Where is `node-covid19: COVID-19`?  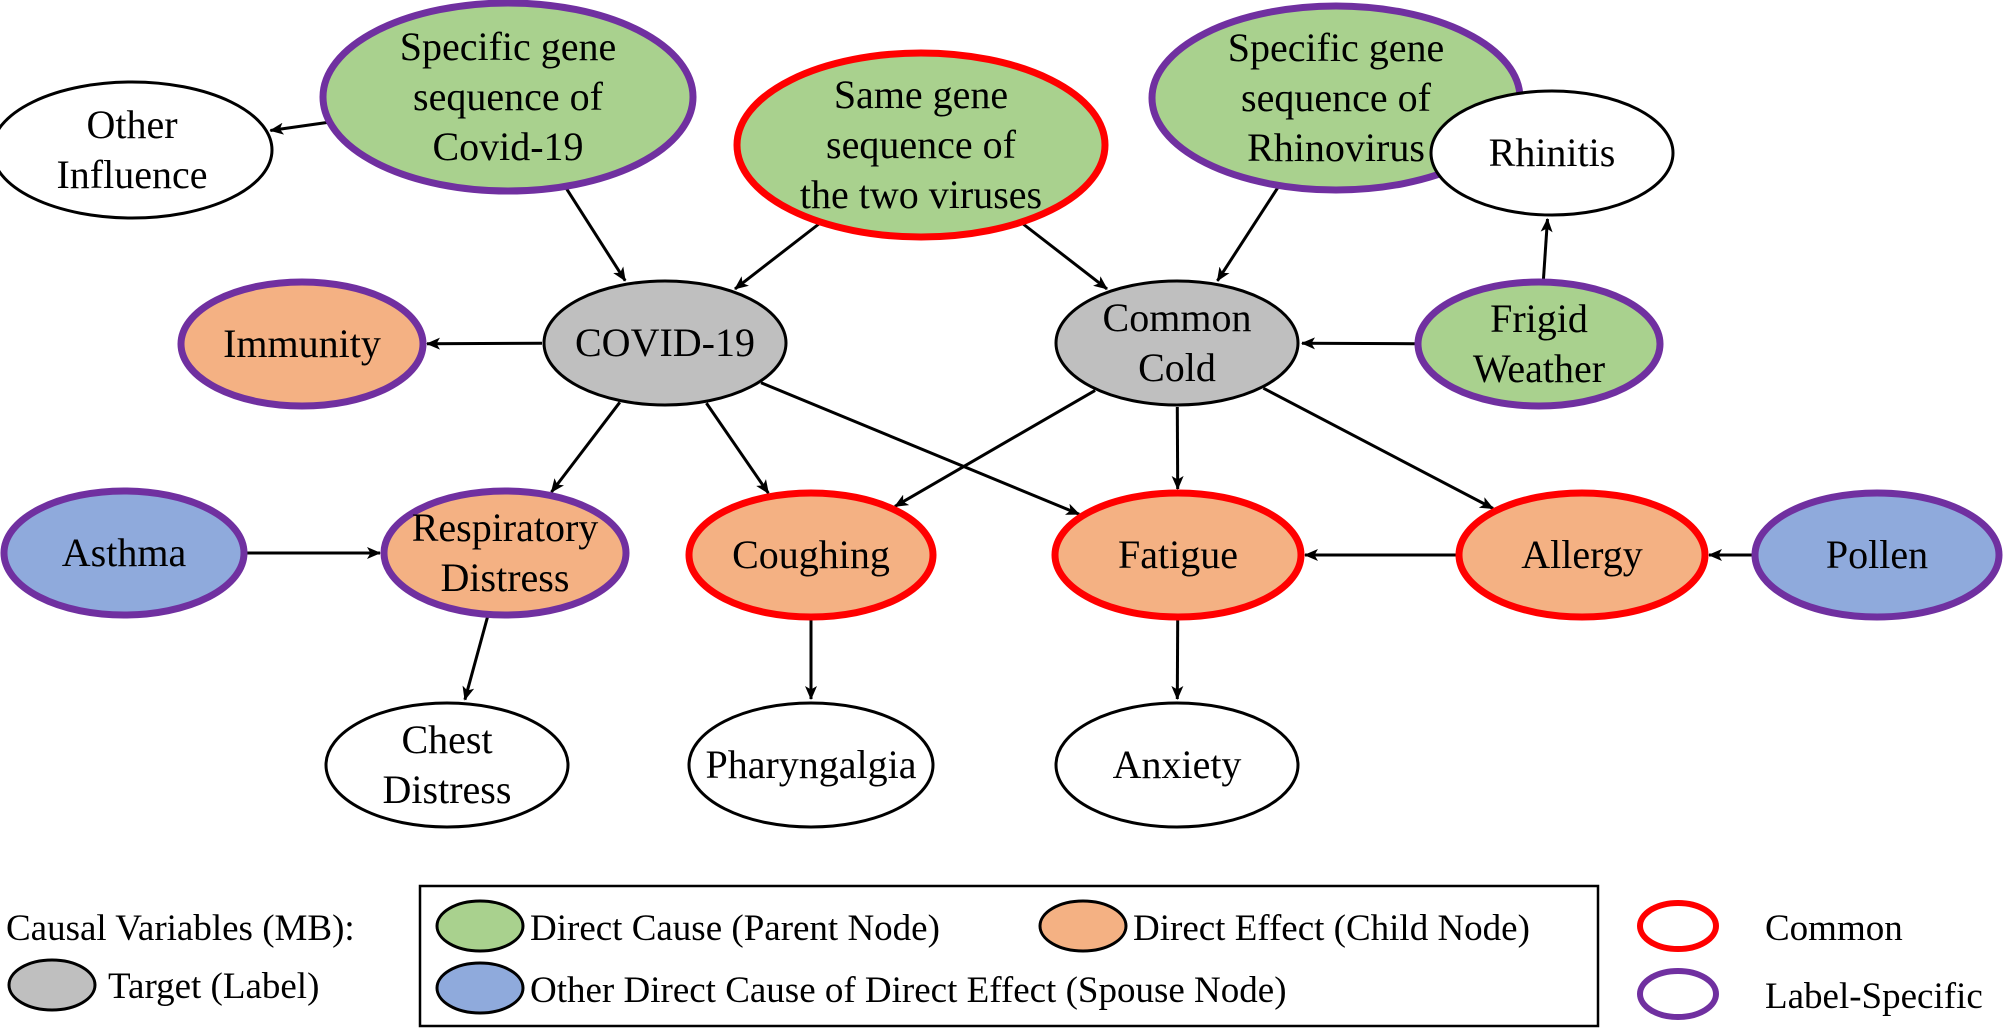 node-covid19: COVID-19 is located at coordinates (665, 343).